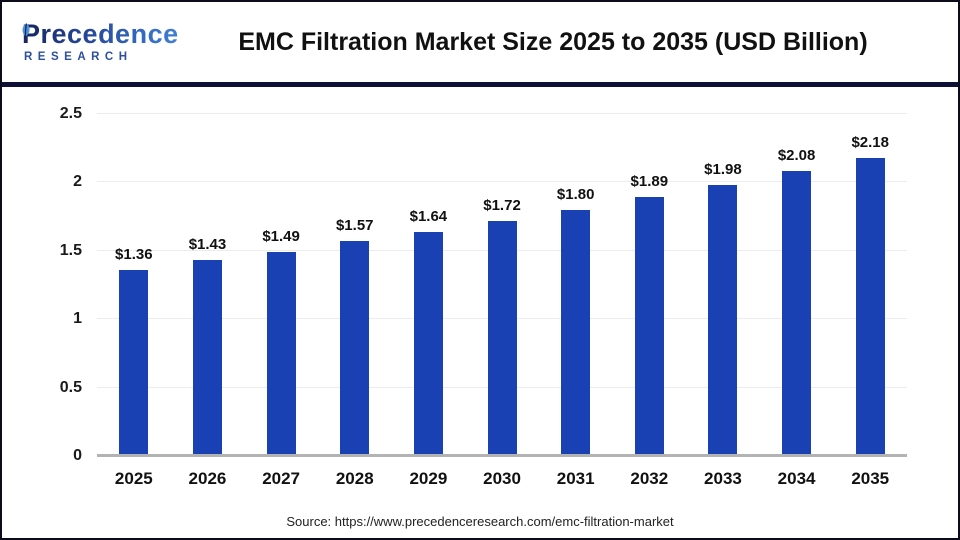 Image resolution: width=960 pixels, height=540 pixels. Describe the element at coordinates (77, 319) in the screenshot. I see `y-tick-label: 1` at that location.